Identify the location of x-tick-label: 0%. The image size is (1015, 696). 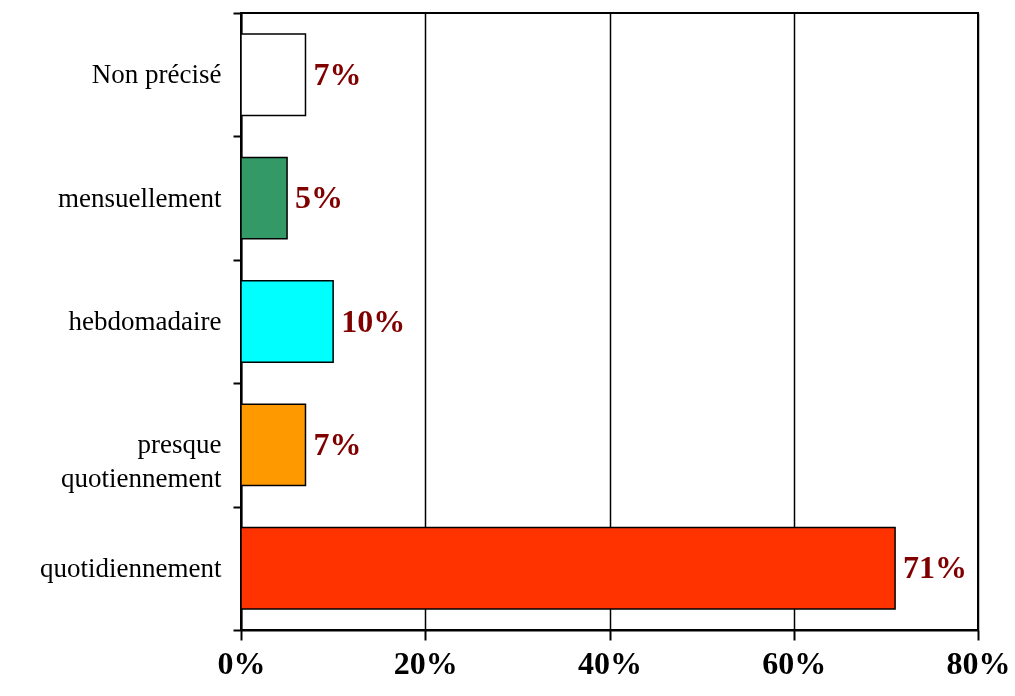
(241, 662).